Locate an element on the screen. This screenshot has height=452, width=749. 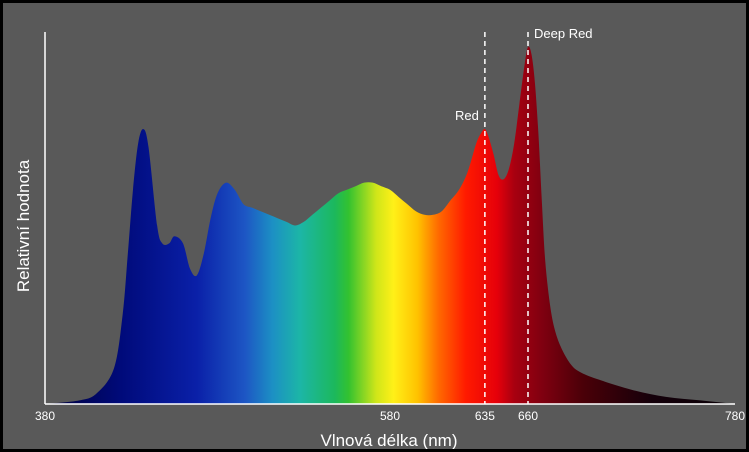
x-tick-label: 580 is located at coordinates (390, 416).